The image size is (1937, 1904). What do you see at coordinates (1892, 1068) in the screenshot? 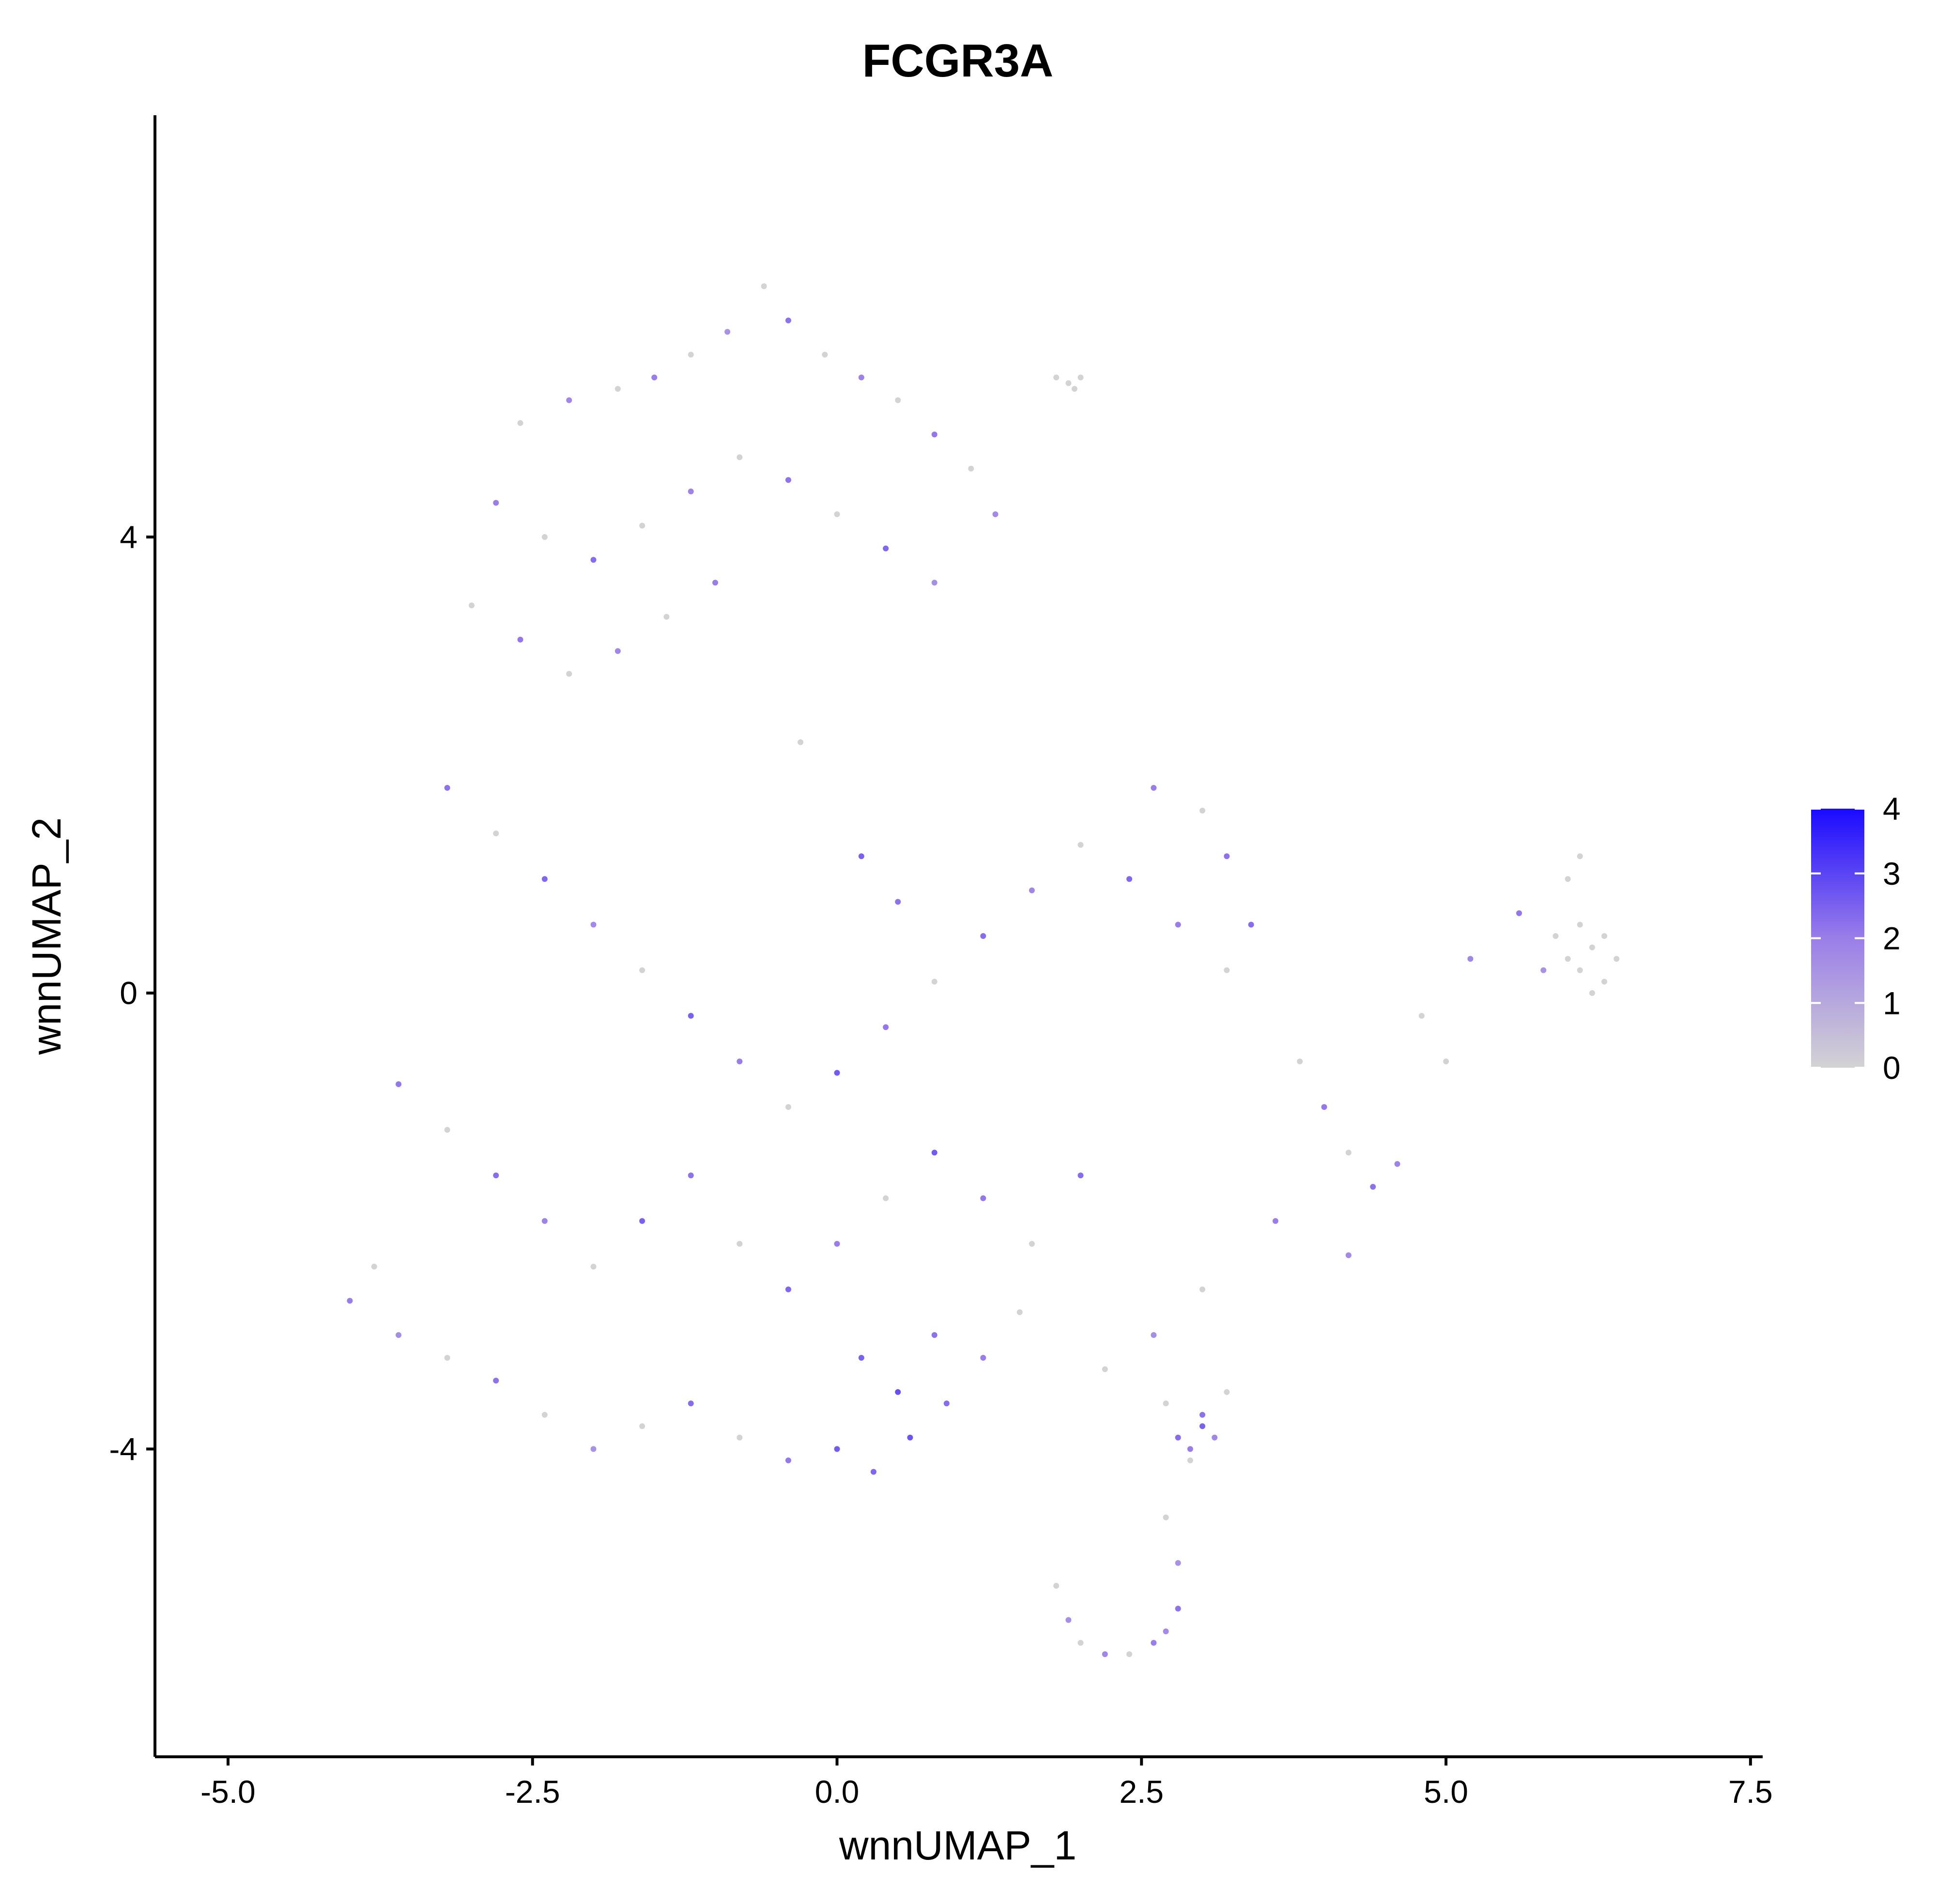
I see `colorbar-tick-label: 0` at bounding box center [1892, 1068].